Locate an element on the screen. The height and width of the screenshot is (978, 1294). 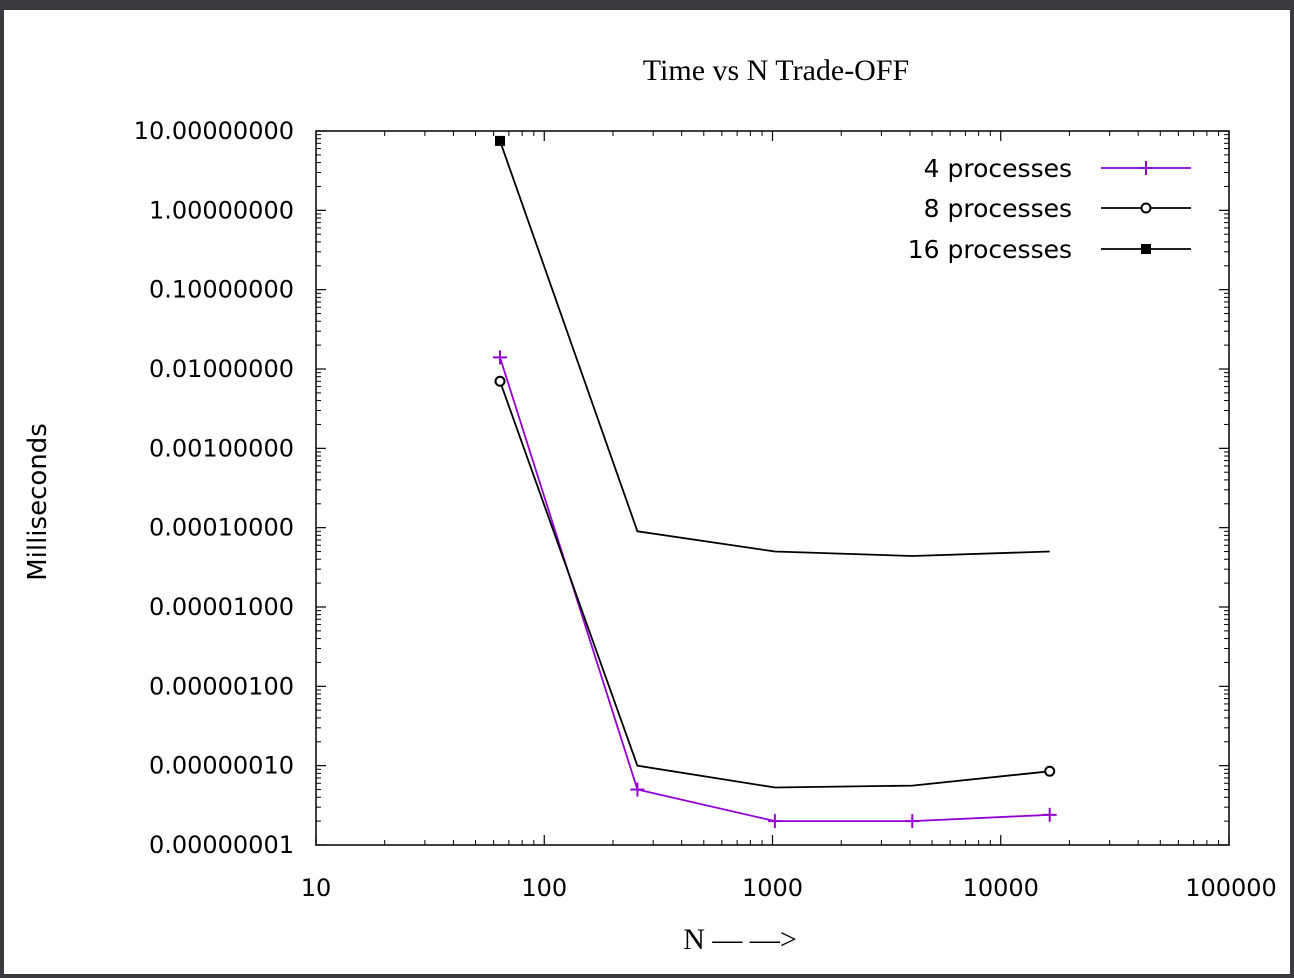
y-tick-label: 0.00100000 is located at coordinates (221, 448).